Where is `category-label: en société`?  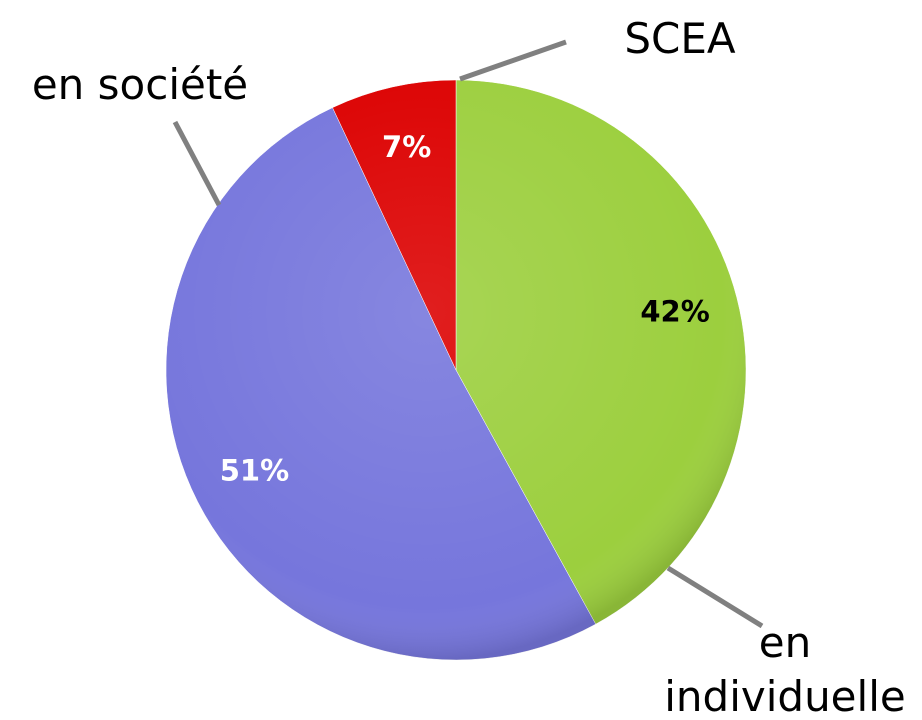
category-label: en société is located at coordinates (140, 84).